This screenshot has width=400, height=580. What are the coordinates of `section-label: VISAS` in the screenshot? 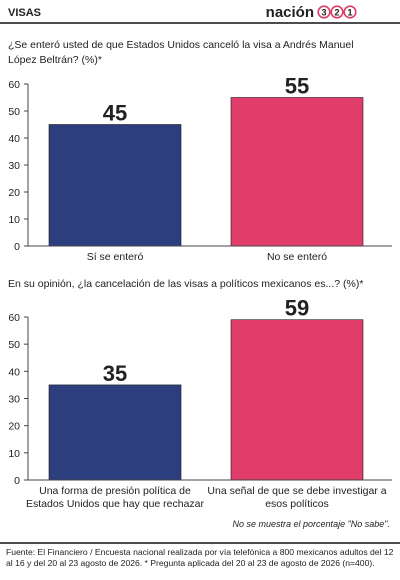 It's located at (24, 13).